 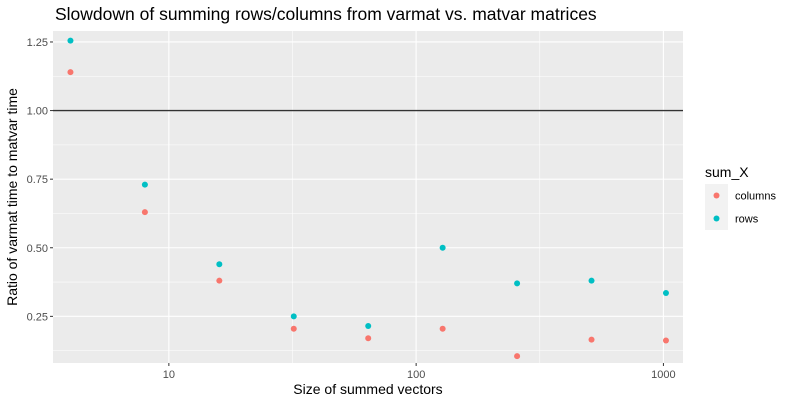 I want to click on y-tick-label: 0.75, so click(x=37, y=180).